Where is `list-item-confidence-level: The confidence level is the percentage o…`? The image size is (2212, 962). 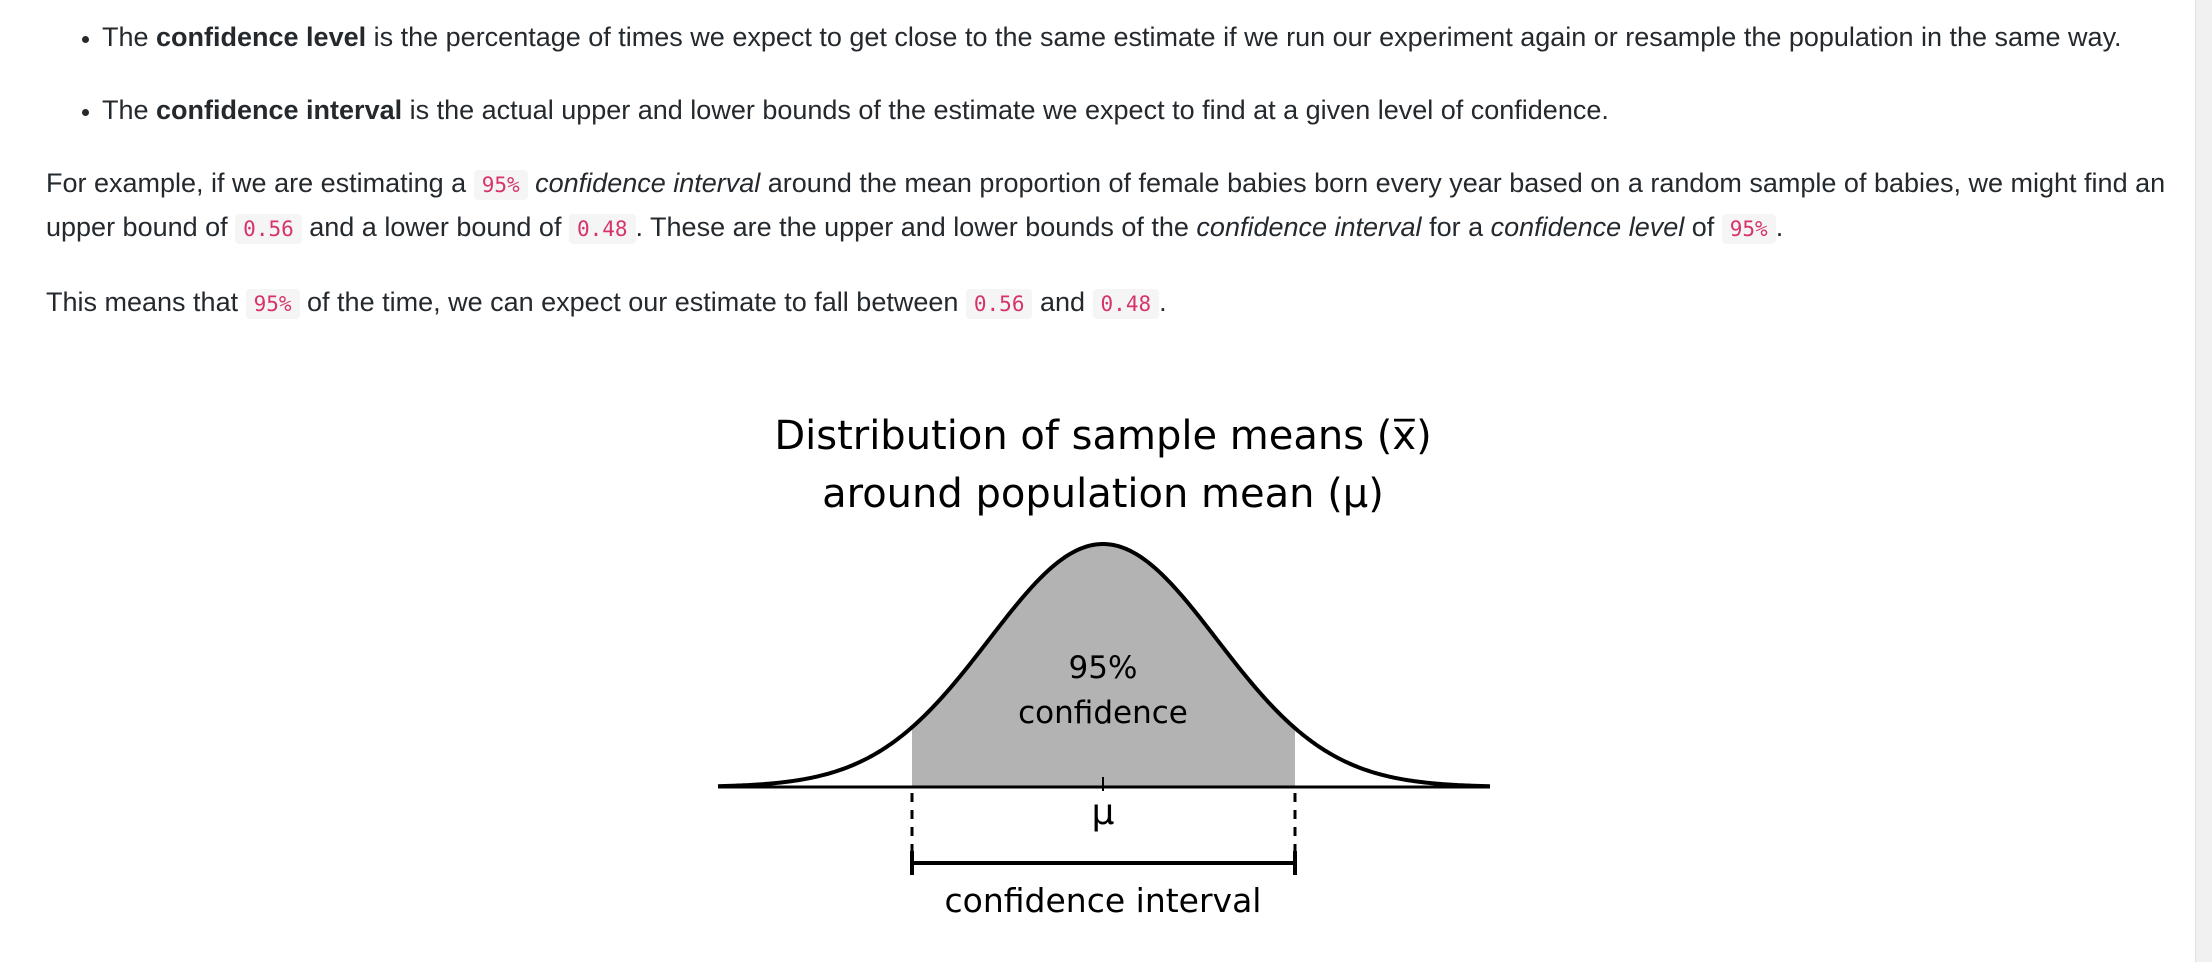
list-item-confidence-level: The confidence level is the percentage o… is located at coordinates (1139, 37).